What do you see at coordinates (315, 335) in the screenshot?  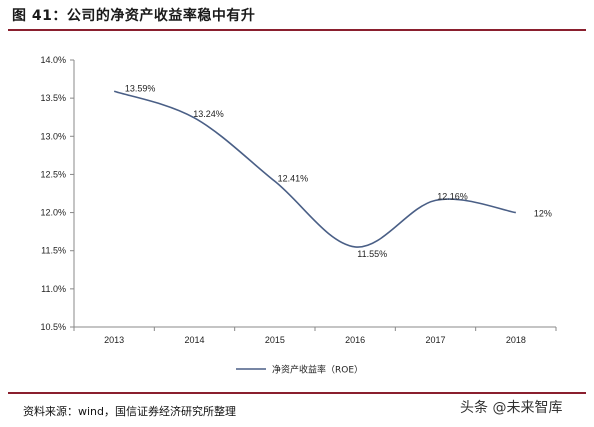 I see `x-axis: 2013 2014 2015 2016 2017 2018` at bounding box center [315, 335].